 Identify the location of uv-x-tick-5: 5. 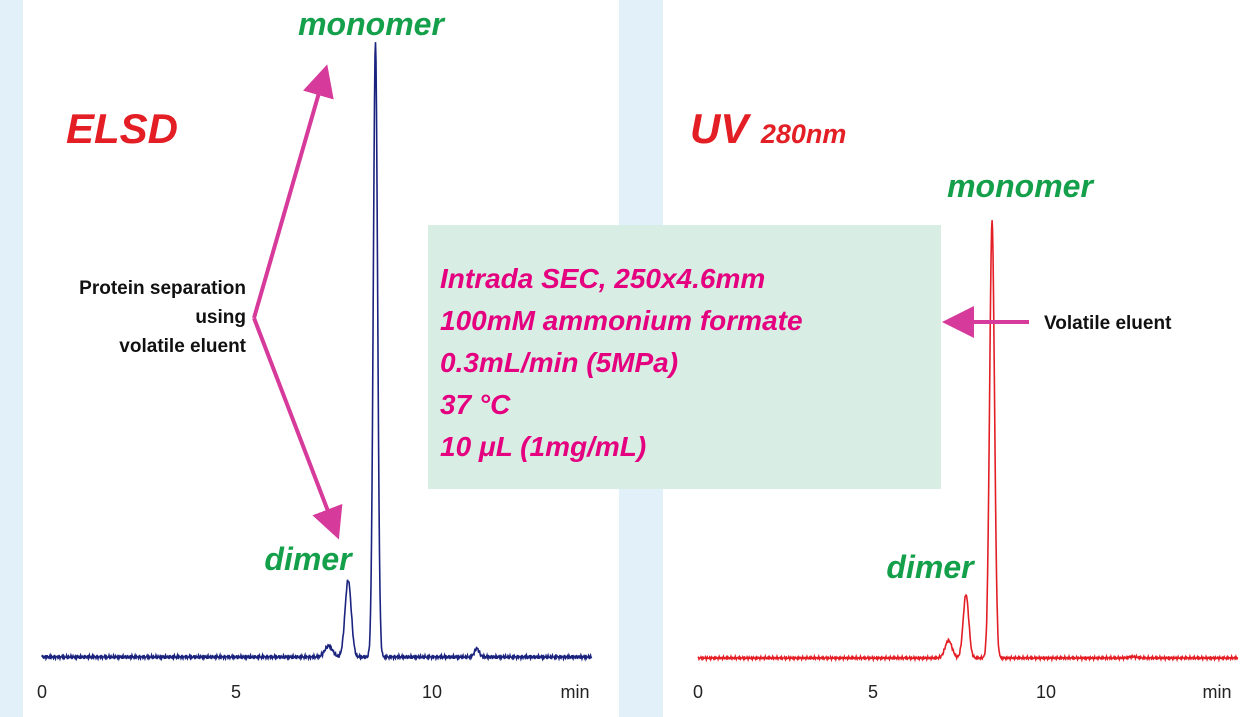
(873, 692).